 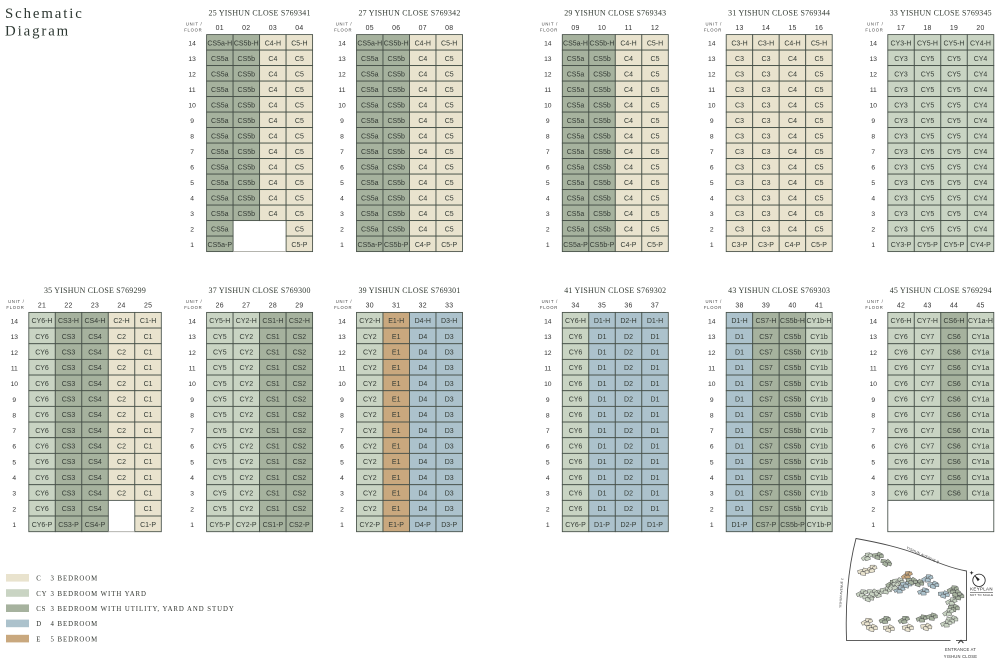 What do you see at coordinates (409, 12) in the screenshot?
I see `svg-text: 27 YISHUN CLOSE S769342` at bounding box center [409, 12].